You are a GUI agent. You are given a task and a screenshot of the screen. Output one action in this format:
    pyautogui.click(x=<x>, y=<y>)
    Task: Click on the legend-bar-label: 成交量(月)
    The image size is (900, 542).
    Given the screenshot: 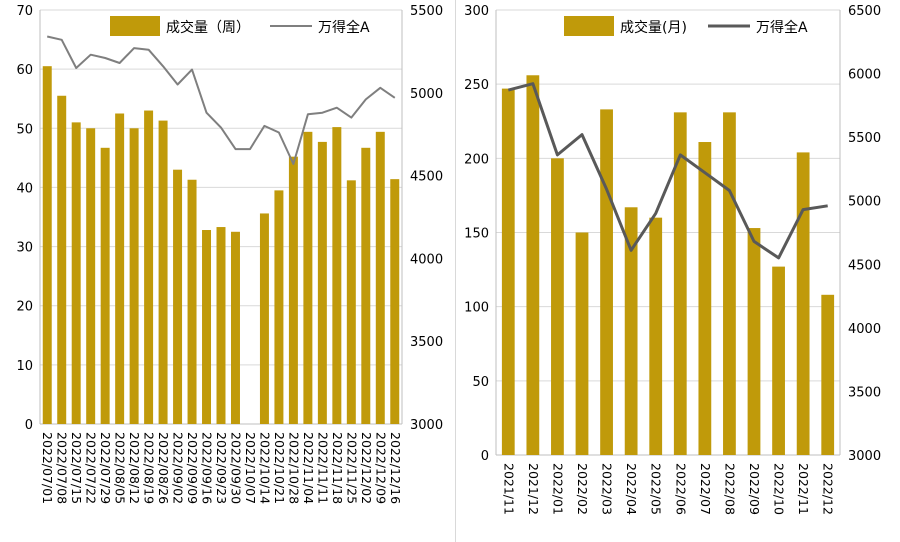 What is the action you would take?
    pyautogui.click(x=653, y=27)
    